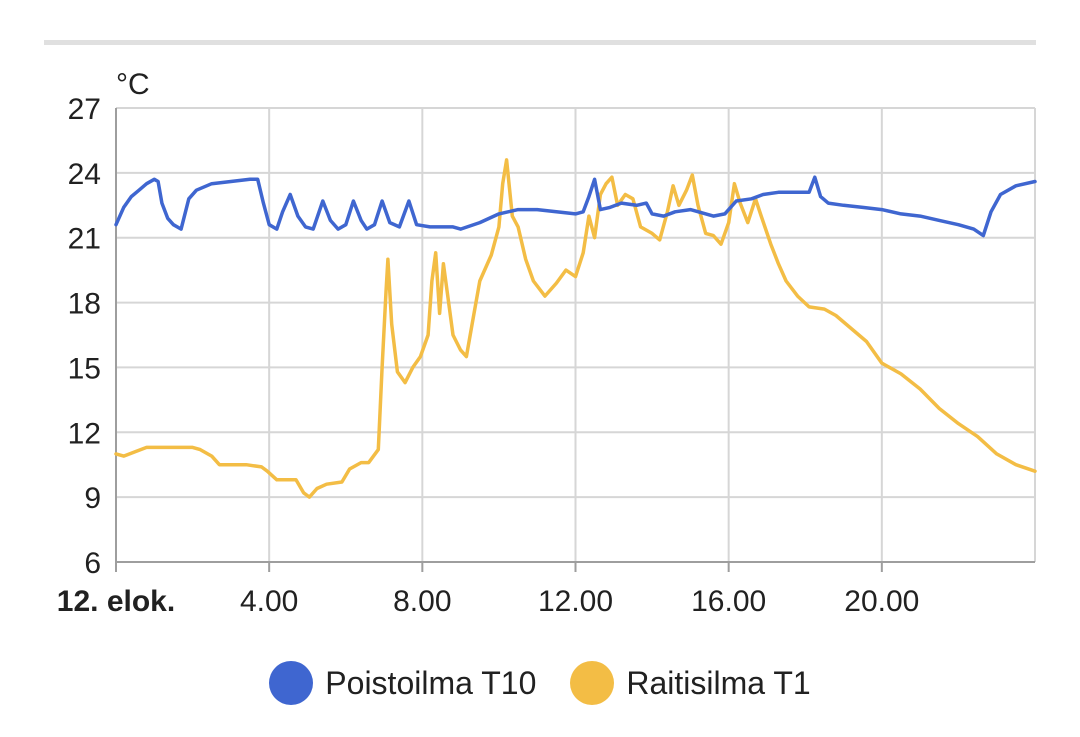  What do you see at coordinates (575, 206) in the screenshot?
I see `series-line-poistoilma-t10` at bounding box center [575, 206].